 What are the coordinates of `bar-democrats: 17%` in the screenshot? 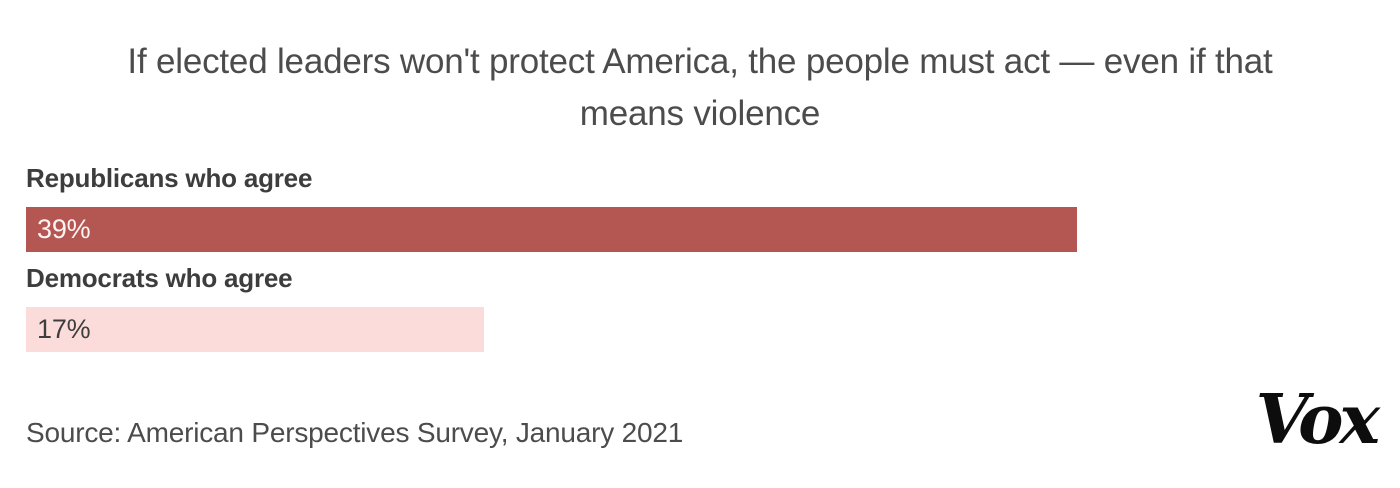 It's located at (255, 329).